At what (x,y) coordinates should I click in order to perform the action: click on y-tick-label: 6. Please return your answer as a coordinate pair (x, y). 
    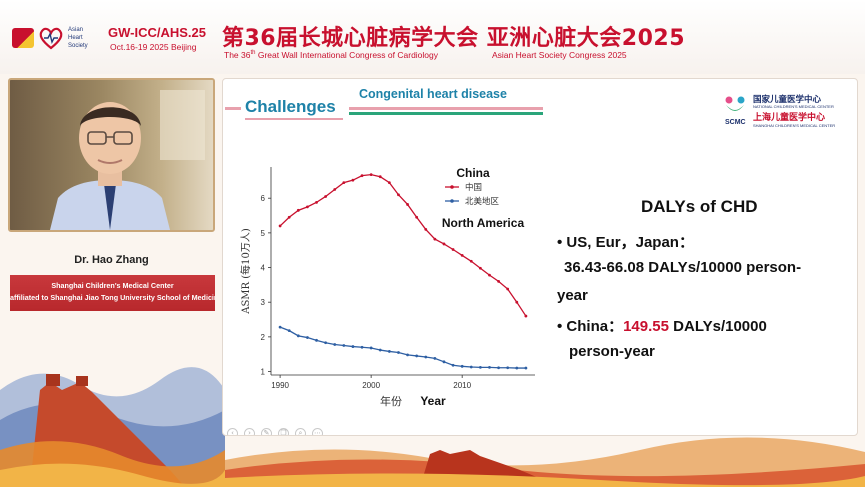
    Looking at the image, I should click on (263, 198).